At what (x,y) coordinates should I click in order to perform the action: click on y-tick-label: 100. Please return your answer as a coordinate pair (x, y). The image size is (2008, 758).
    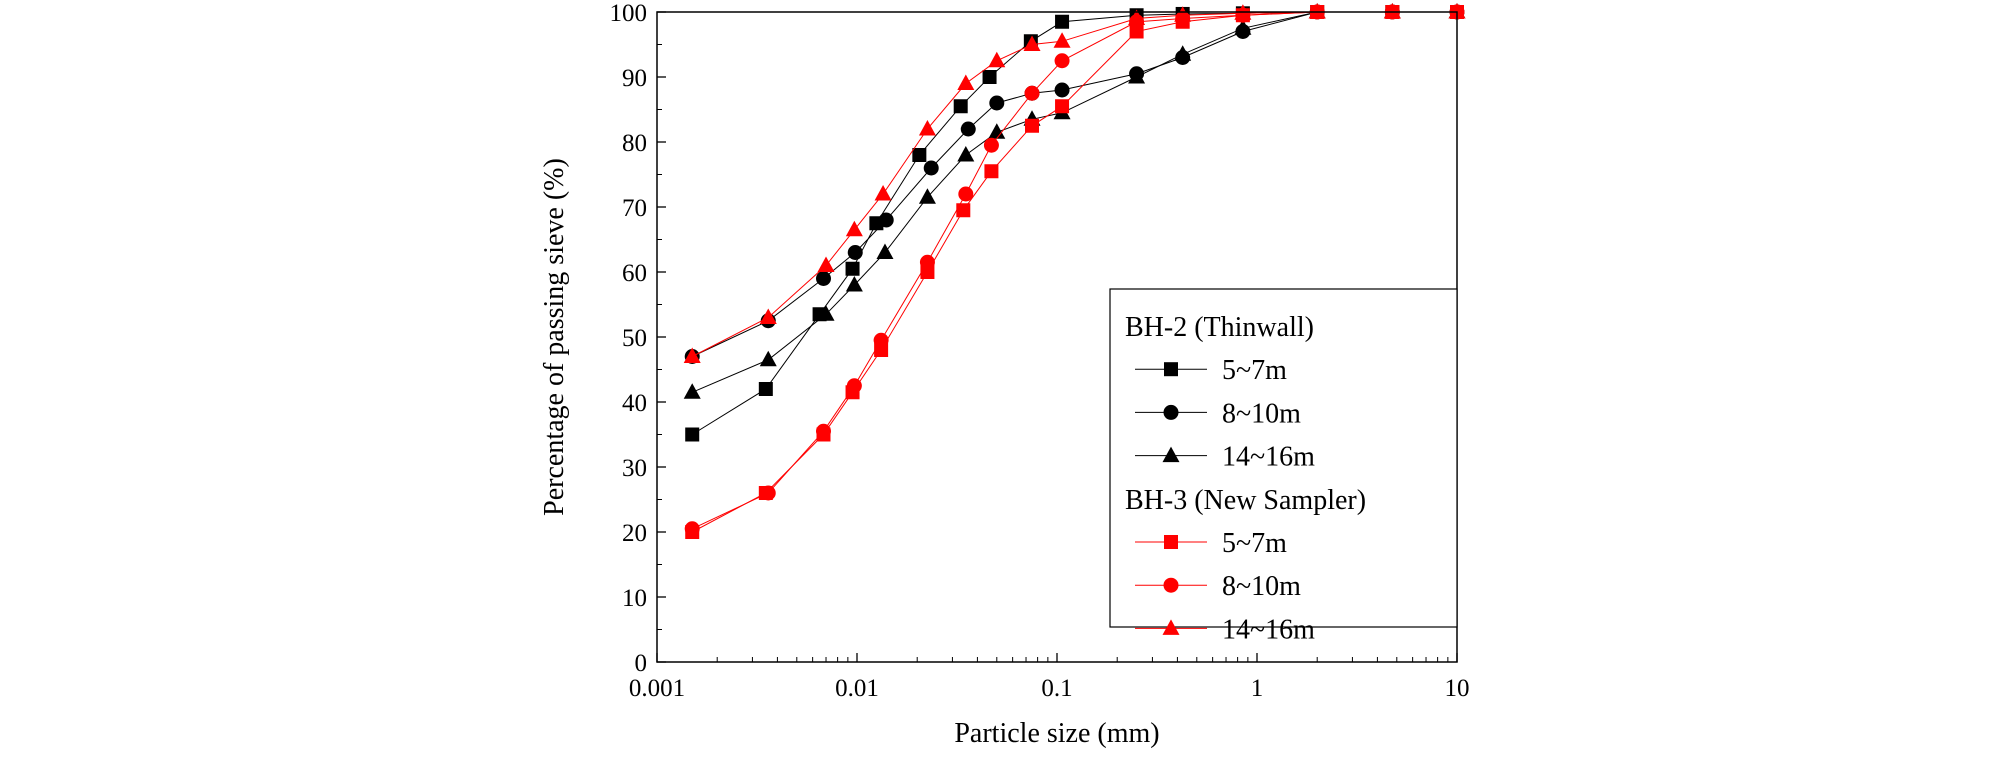
    Looking at the image, I should click on (629, 13).